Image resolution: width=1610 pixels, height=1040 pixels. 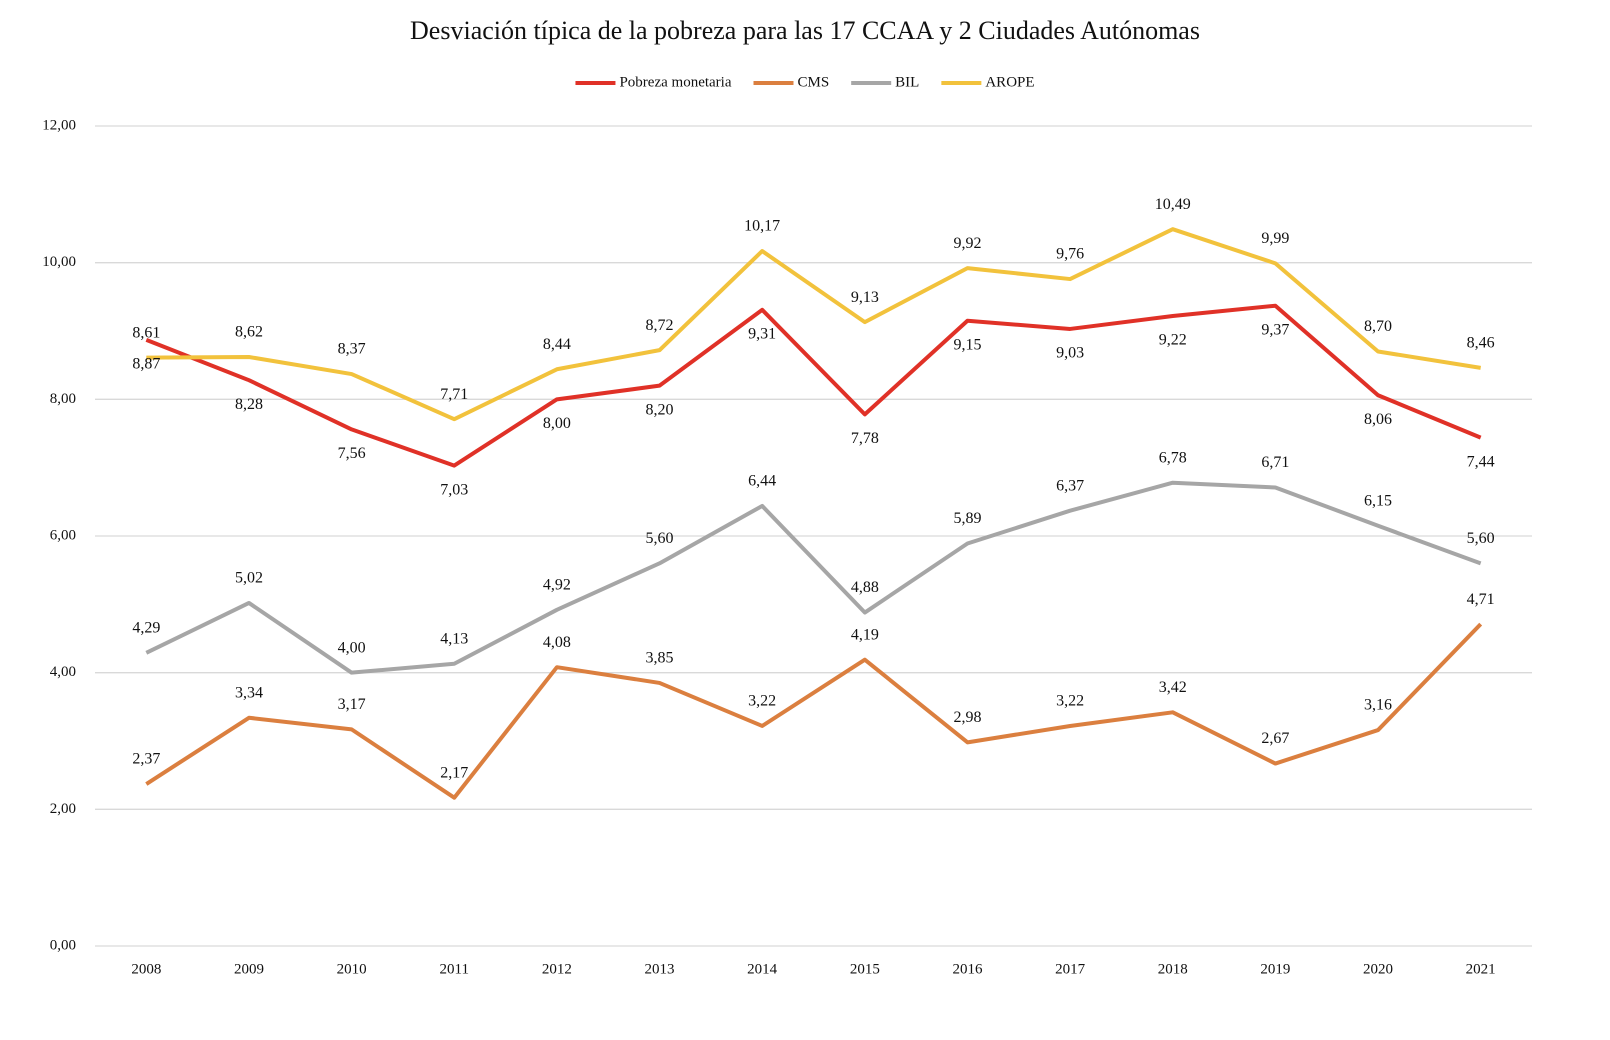 I want to click on y-tick-label: 8,00, so click(x=63, y=399).